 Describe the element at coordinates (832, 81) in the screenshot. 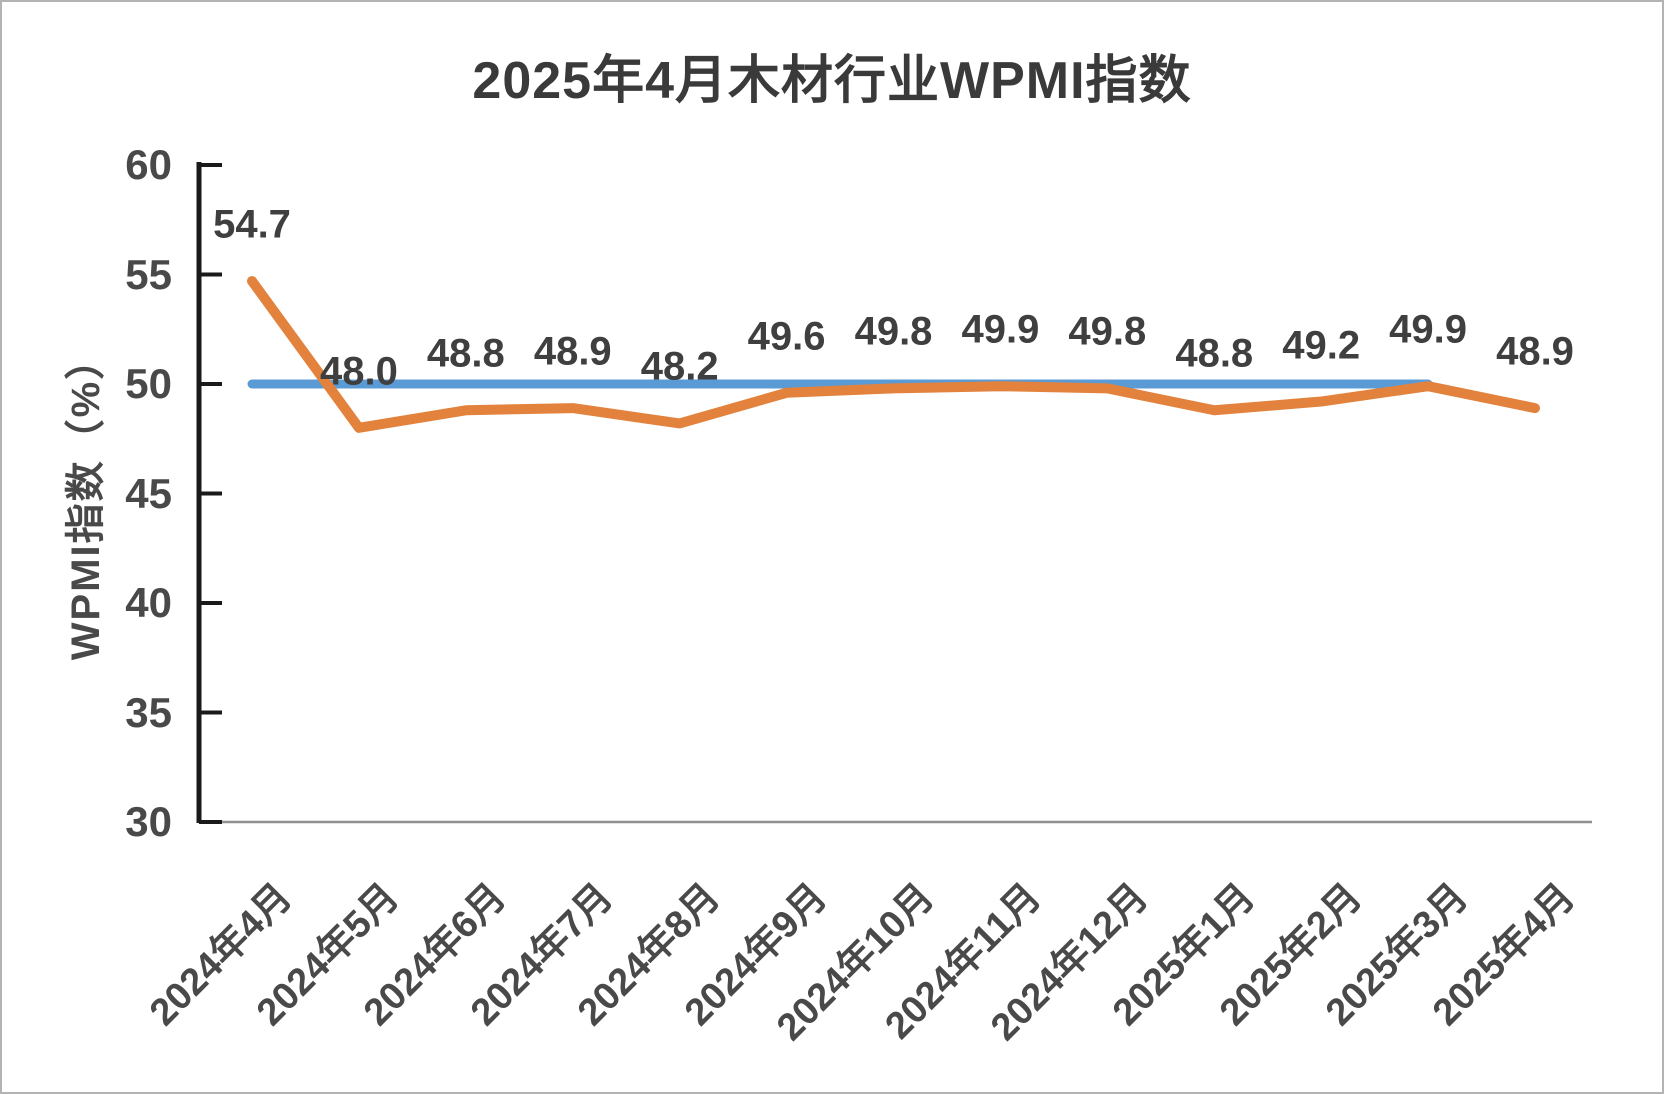

I see `chart-title: 2025年4月木材行业WPMI指数` at that location.